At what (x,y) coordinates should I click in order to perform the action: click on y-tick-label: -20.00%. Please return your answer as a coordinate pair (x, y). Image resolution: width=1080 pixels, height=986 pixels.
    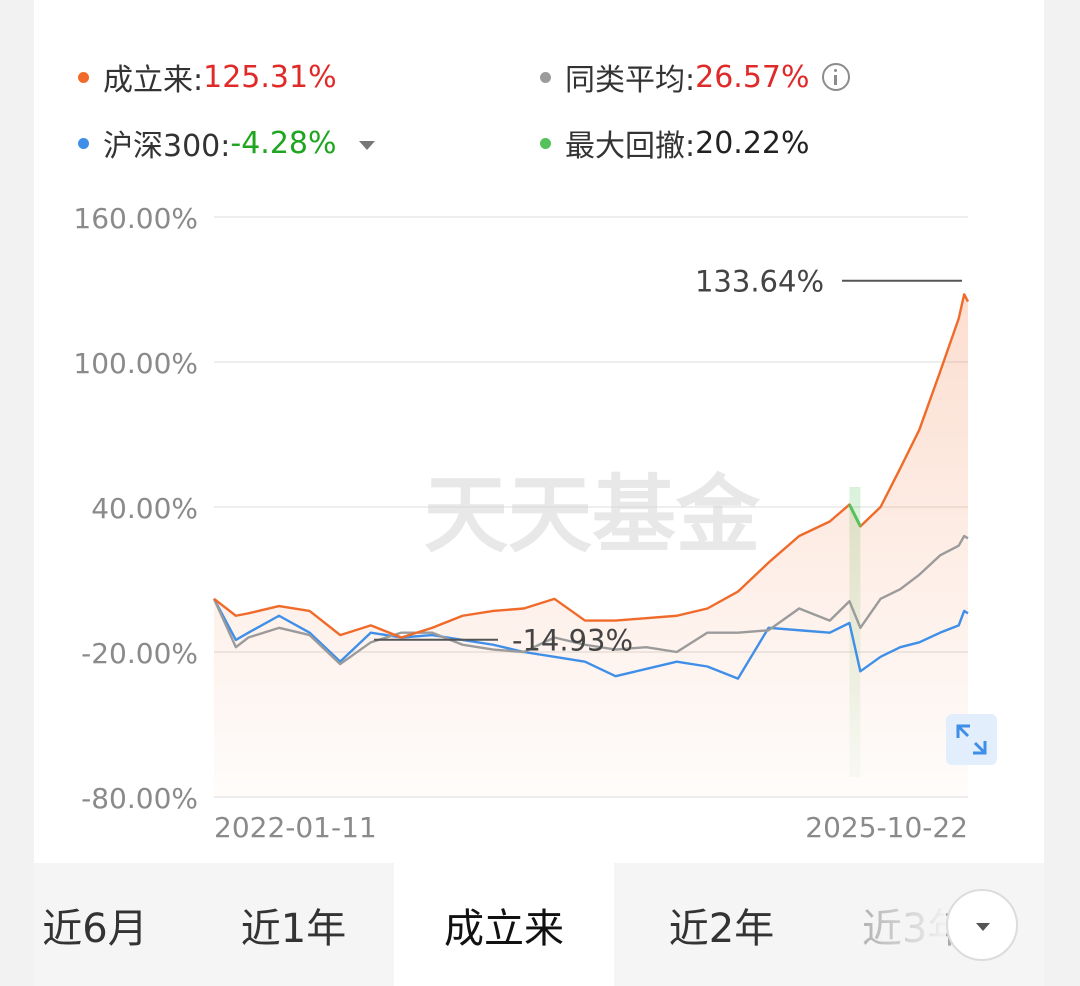
    Looking at the image, I should click on (139, 653).